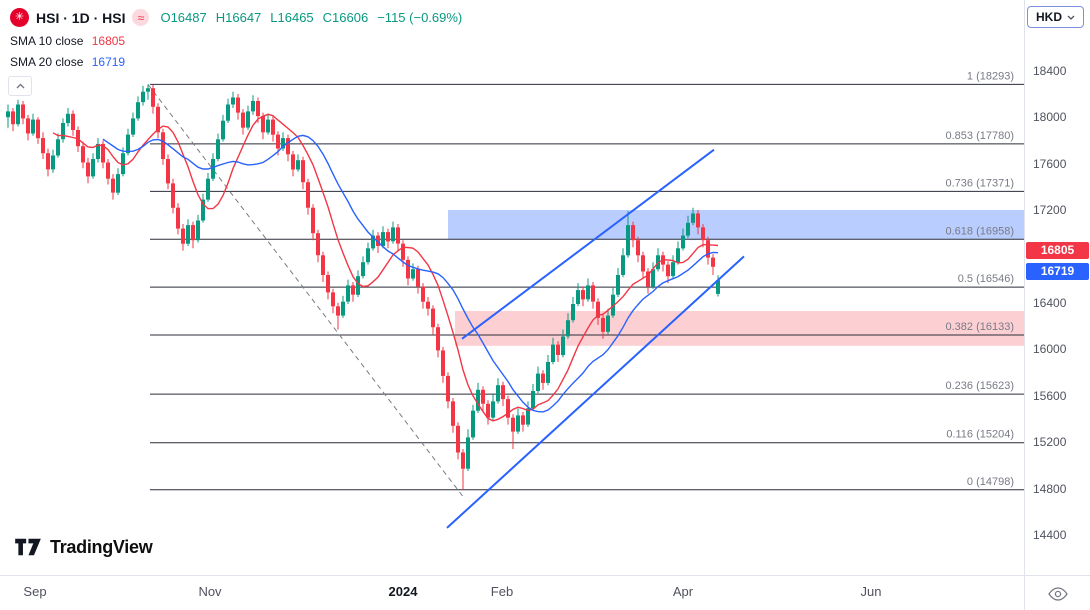  I want to click on legend-collapse-button, so click(20, 86).